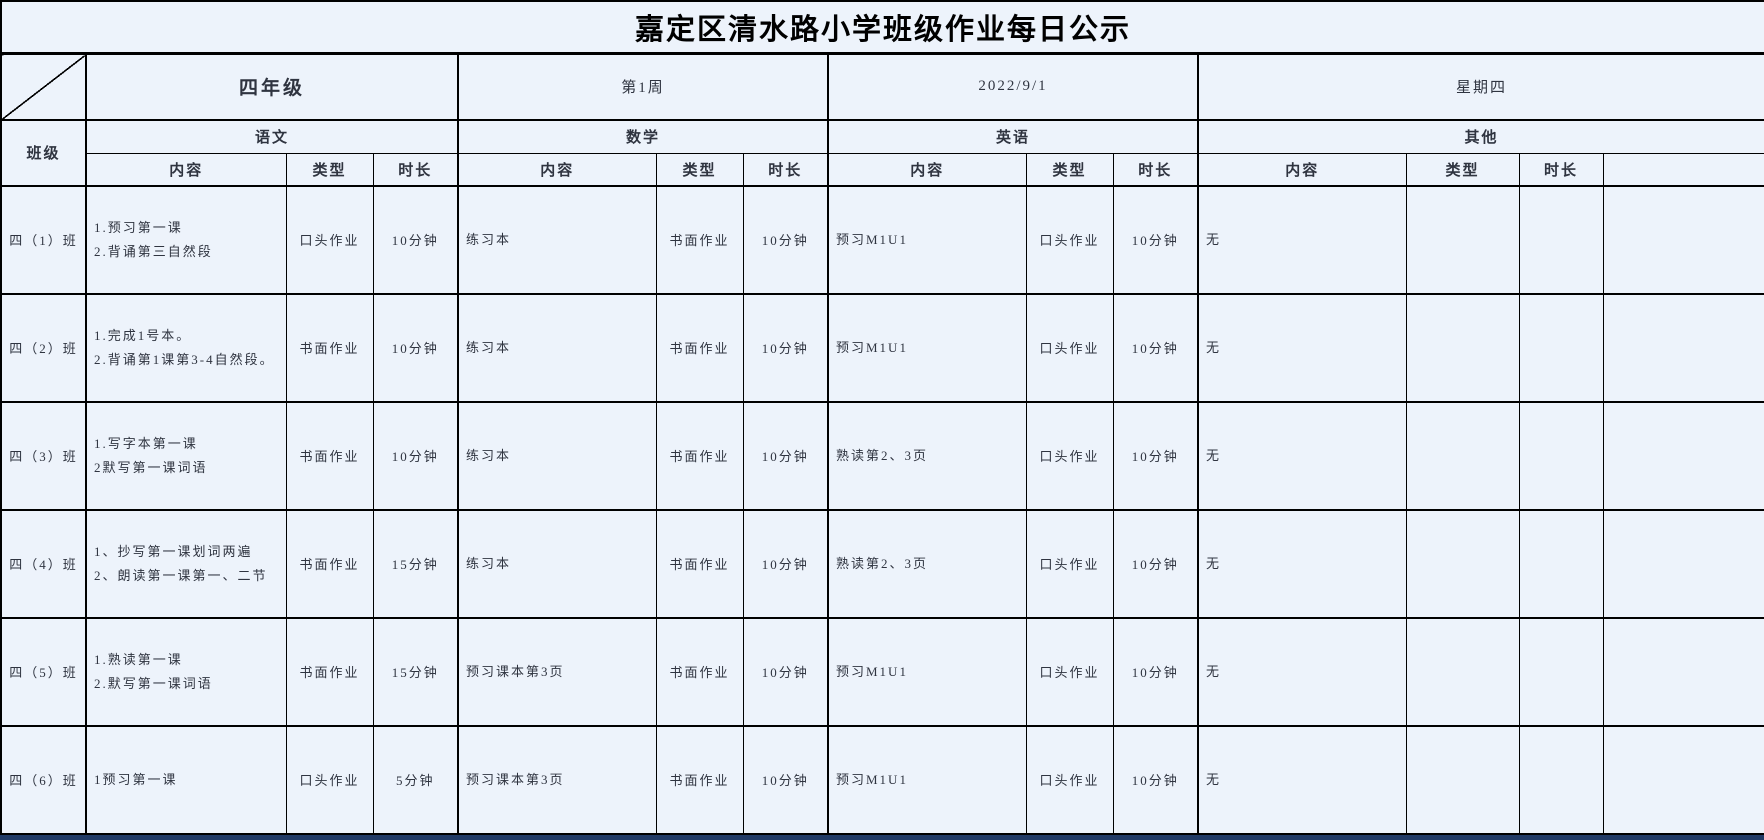 The width and height of the screenshot is (1764, 840). Describe the element at coordinates (186, 779) in the screenshot. I see `chinese-content-cell: 1预习第一课` at that location.